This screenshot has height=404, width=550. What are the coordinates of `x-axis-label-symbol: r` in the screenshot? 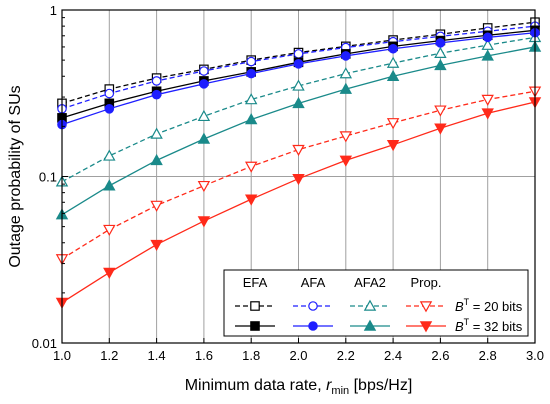 It's located at (329, 385).